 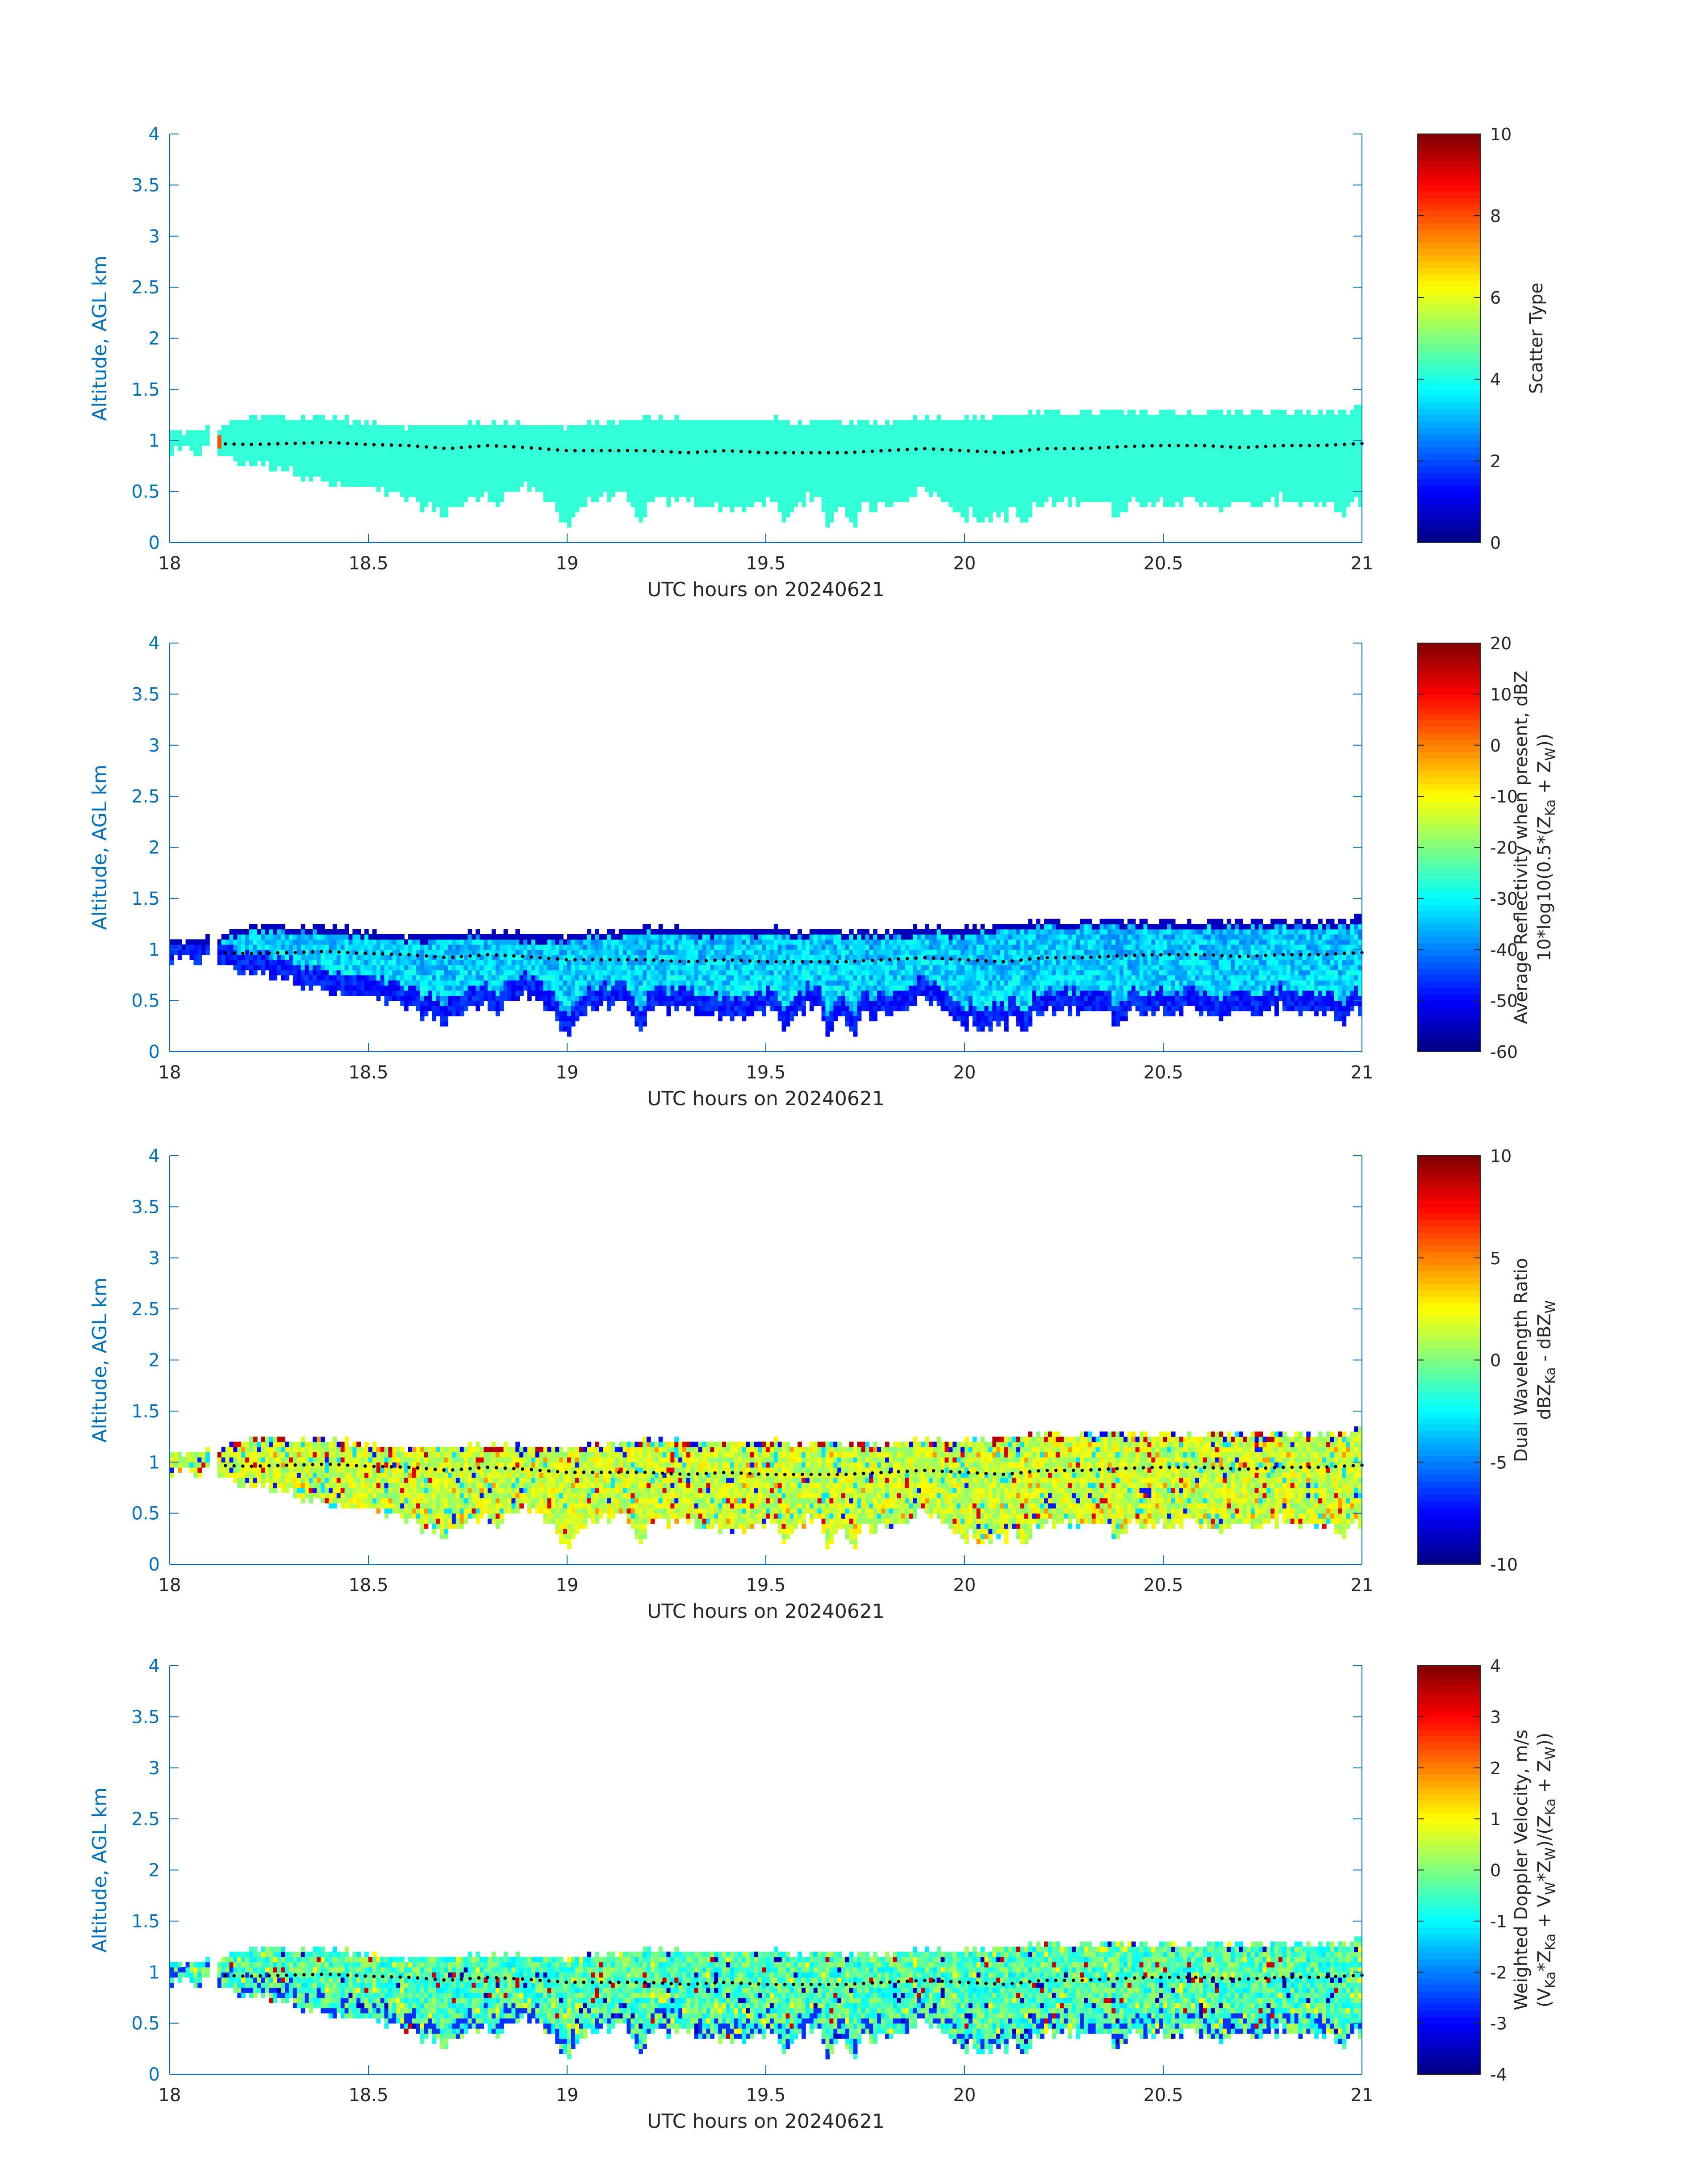 I want to click on colorbar-swatch, so click(x=1449, y=258).